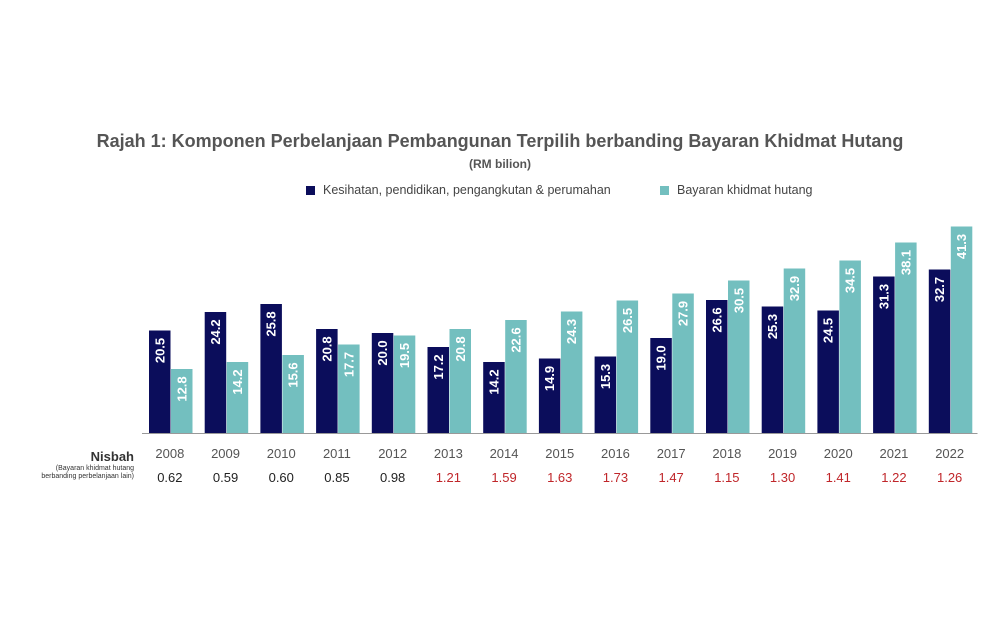  I want to click on bar-series1-2011, so click(327, 381).